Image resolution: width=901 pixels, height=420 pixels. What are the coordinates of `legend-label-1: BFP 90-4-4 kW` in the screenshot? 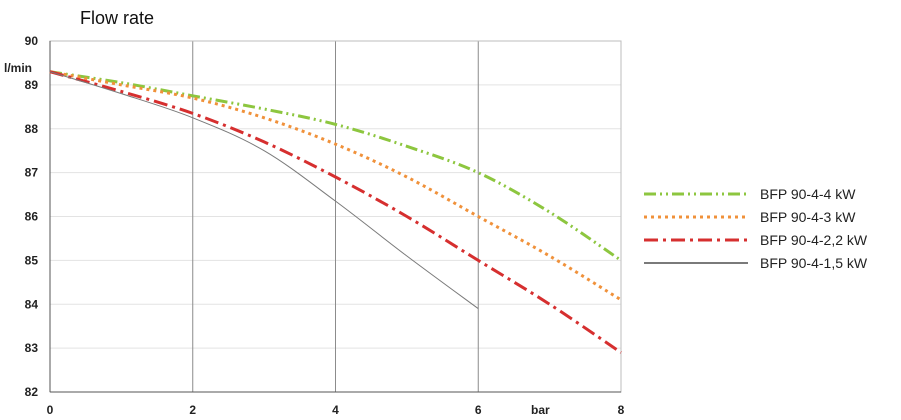 It's located at (808, 194).